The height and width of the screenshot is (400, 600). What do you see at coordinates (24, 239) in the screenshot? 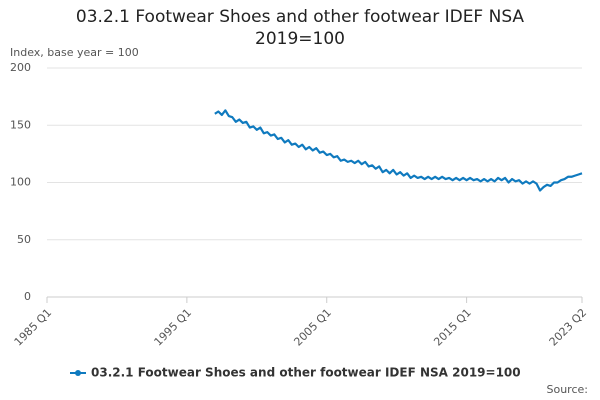
I see `y-tick-label: 50` at bounding box center [24, 239].